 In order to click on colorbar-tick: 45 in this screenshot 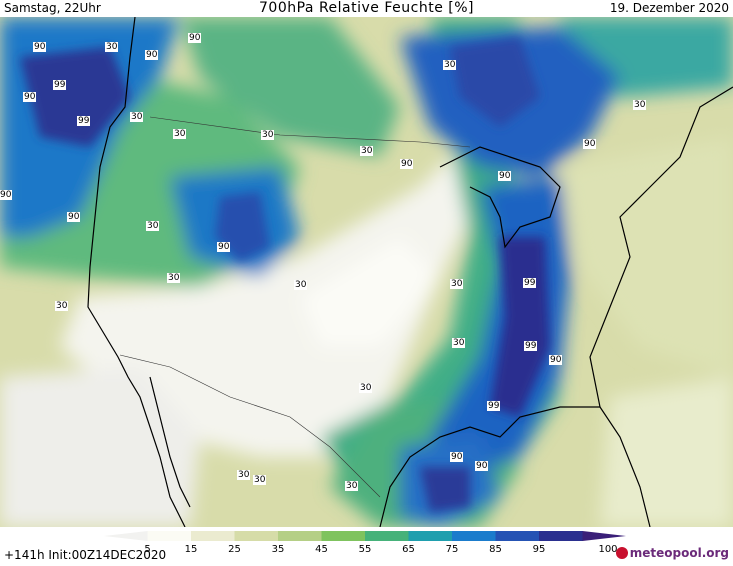, I will do `click(321, 549)`.